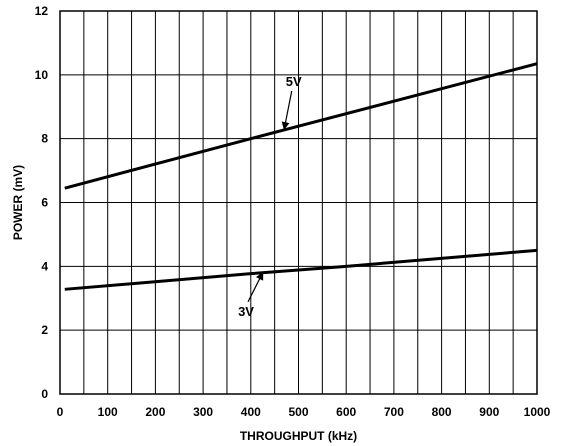 This screenshot has width=565, height=446. Describe the element at coordinates (44, 266) in the screenshot. I see `y-tick-label: 4` at that location.